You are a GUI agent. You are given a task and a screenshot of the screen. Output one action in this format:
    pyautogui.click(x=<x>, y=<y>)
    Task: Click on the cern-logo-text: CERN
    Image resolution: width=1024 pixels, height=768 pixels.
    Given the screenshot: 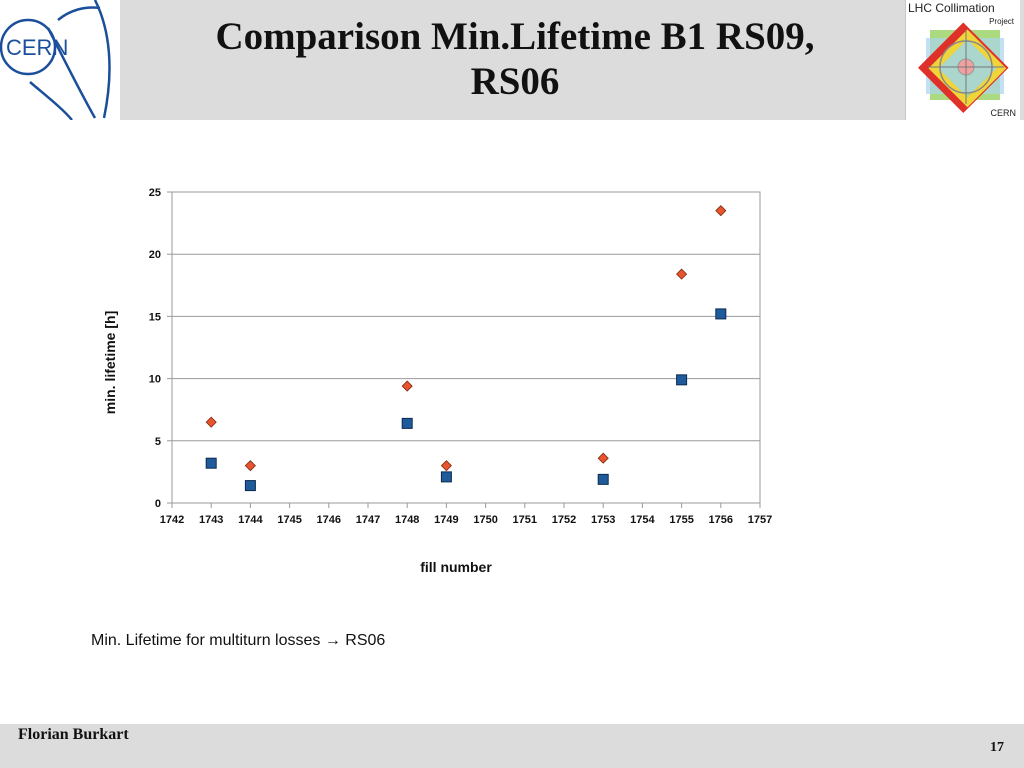 What is the action you would take?
    pyautogui.click(x=37, y=47)
    